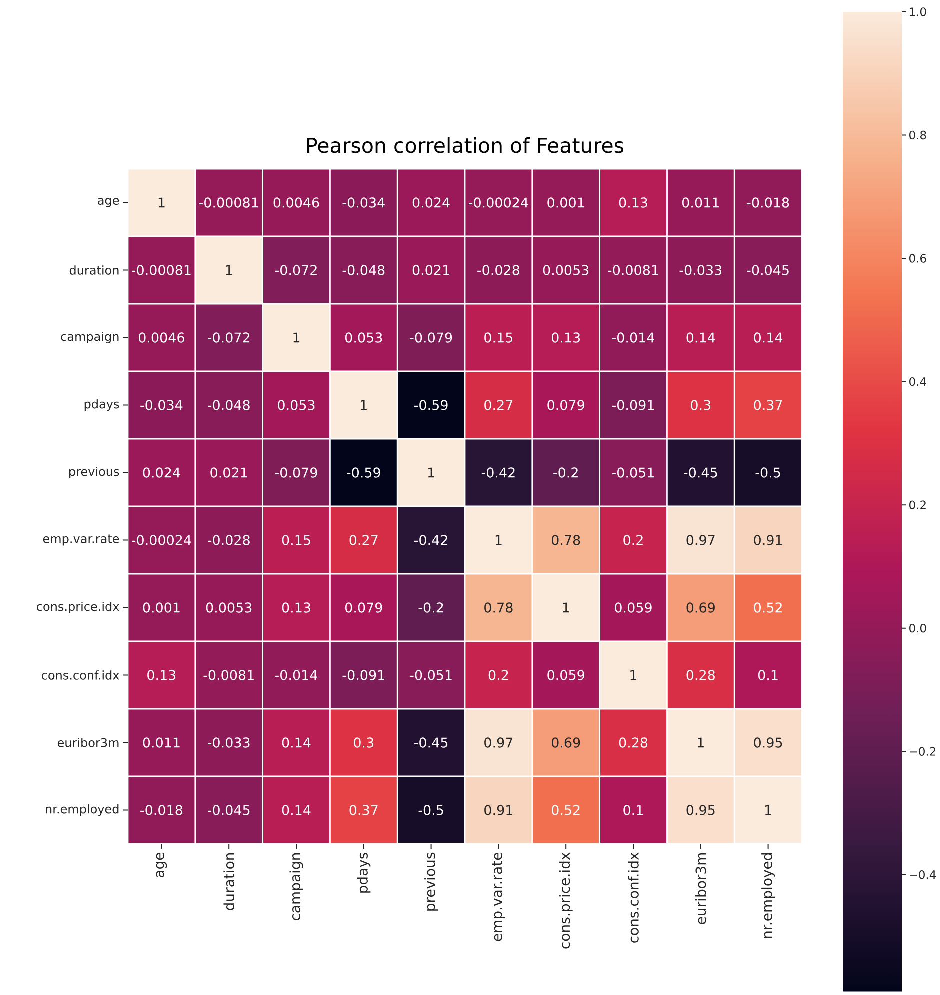 The width and height of the screenshot is (940, 995). Describe the element at coordinates (633, 540) in the screenshot. I see `data-label: 0.2` at that location.